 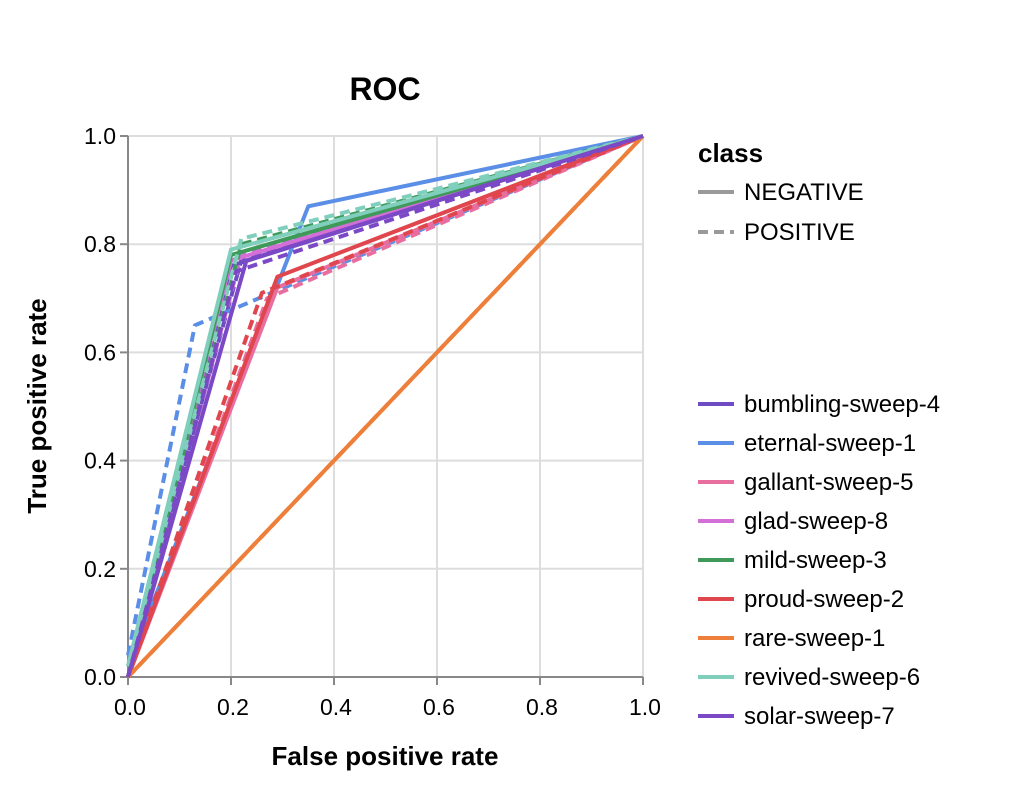 What do you see at coordinates (385, 756) in the screenshot?
I see `x-axis-title: False positive rate` at bounding box center [385, 756].